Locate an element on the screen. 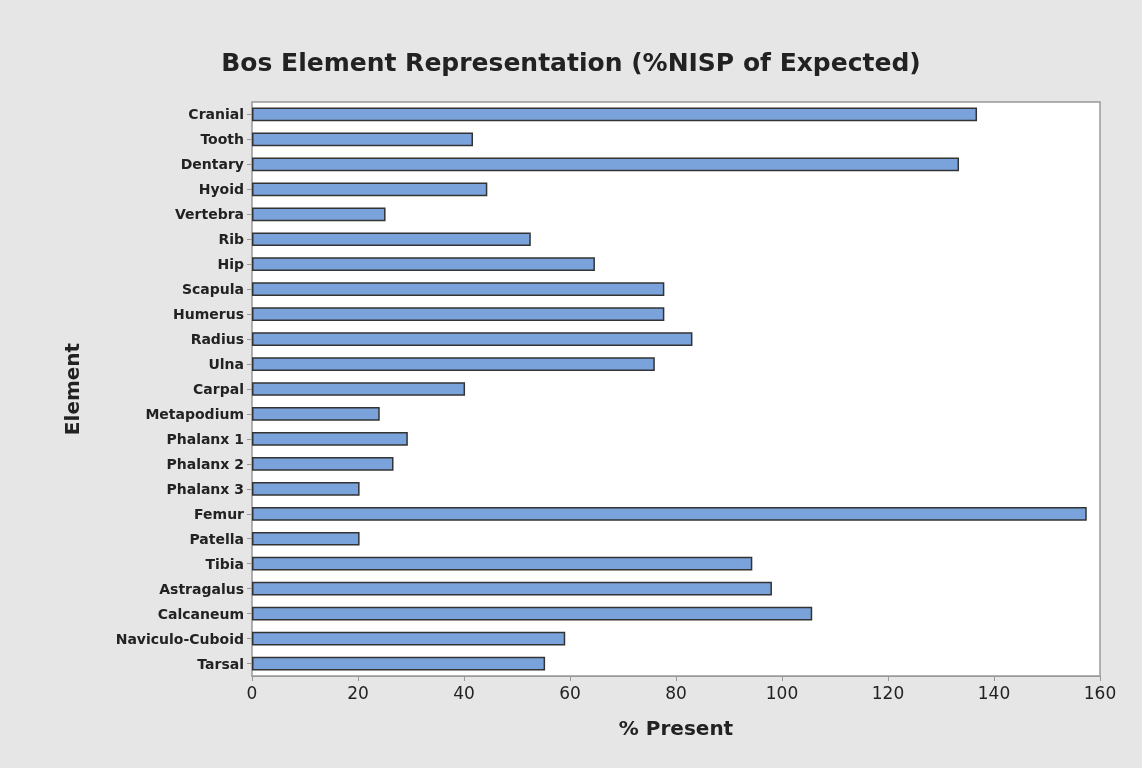  y-tick-label: Patella is located at coordinates (216, 538).